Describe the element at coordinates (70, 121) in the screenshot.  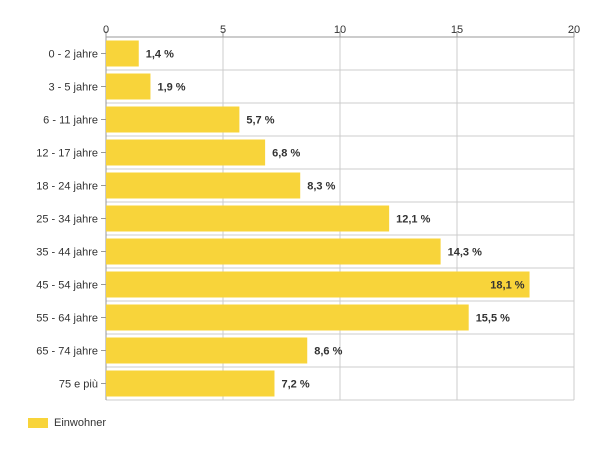
I see `category-label: 6 - 11 jahre` at that location.